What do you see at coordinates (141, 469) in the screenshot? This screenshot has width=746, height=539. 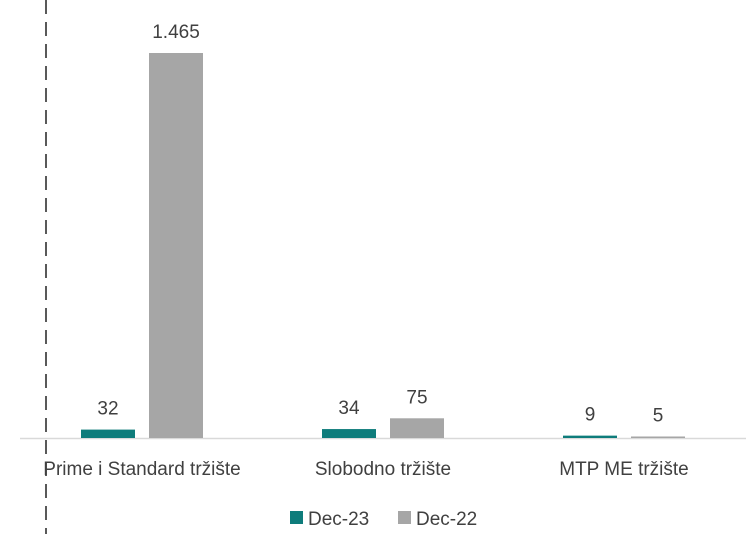 I see `x-tick-label: Prime i Standard tržište` at bounding box center [141, 469].